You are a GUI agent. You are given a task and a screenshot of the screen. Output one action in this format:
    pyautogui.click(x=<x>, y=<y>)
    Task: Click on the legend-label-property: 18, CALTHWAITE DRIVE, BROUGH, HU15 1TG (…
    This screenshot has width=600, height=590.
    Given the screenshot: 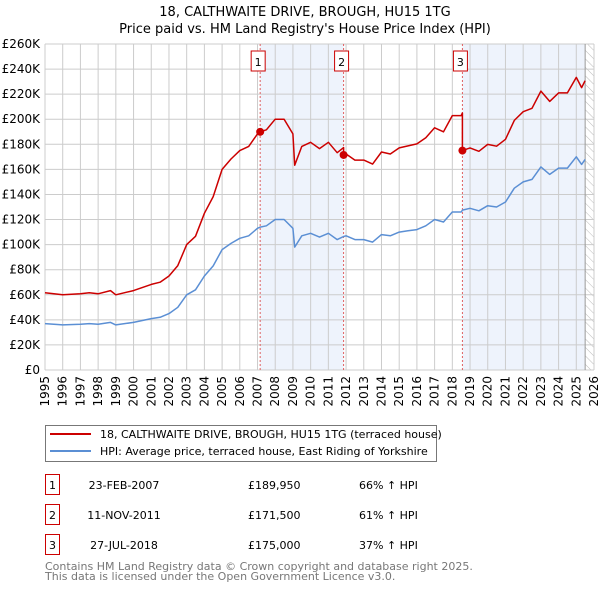 What is the action you would take?
    pyautogui.click(x=271, y=434)
    